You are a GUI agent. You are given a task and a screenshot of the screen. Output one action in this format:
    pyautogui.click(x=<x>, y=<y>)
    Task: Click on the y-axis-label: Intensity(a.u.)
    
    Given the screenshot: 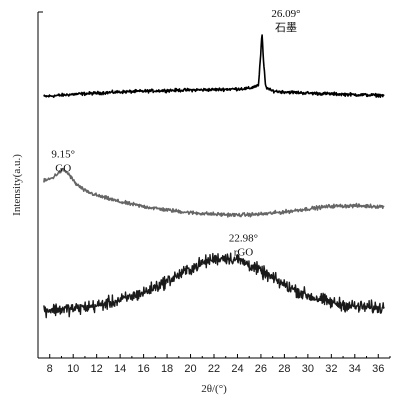 What is the action you would take?
    pyautogui.click(x=17, y=185)
    